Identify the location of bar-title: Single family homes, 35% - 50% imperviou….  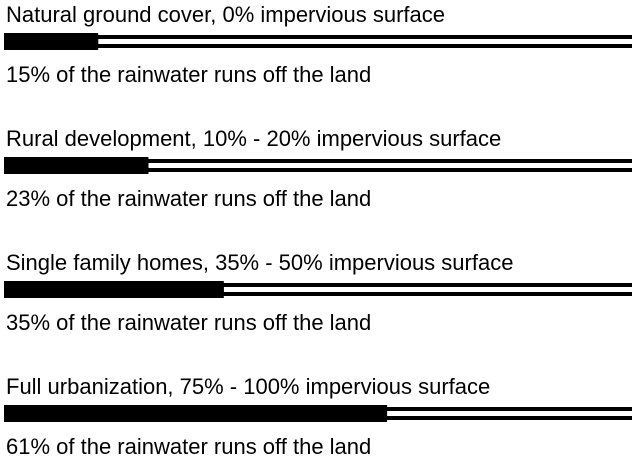
(259, 262).